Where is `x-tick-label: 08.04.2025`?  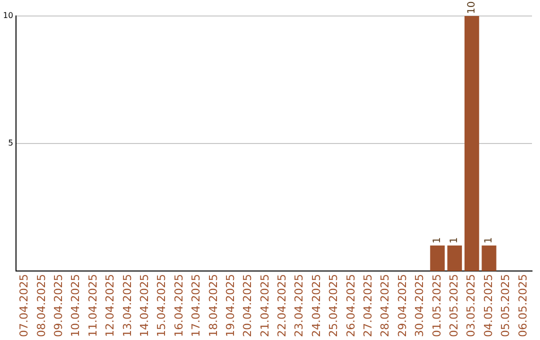 x-tick-label: 08.04.2025 is located at coordinates (41, 306).